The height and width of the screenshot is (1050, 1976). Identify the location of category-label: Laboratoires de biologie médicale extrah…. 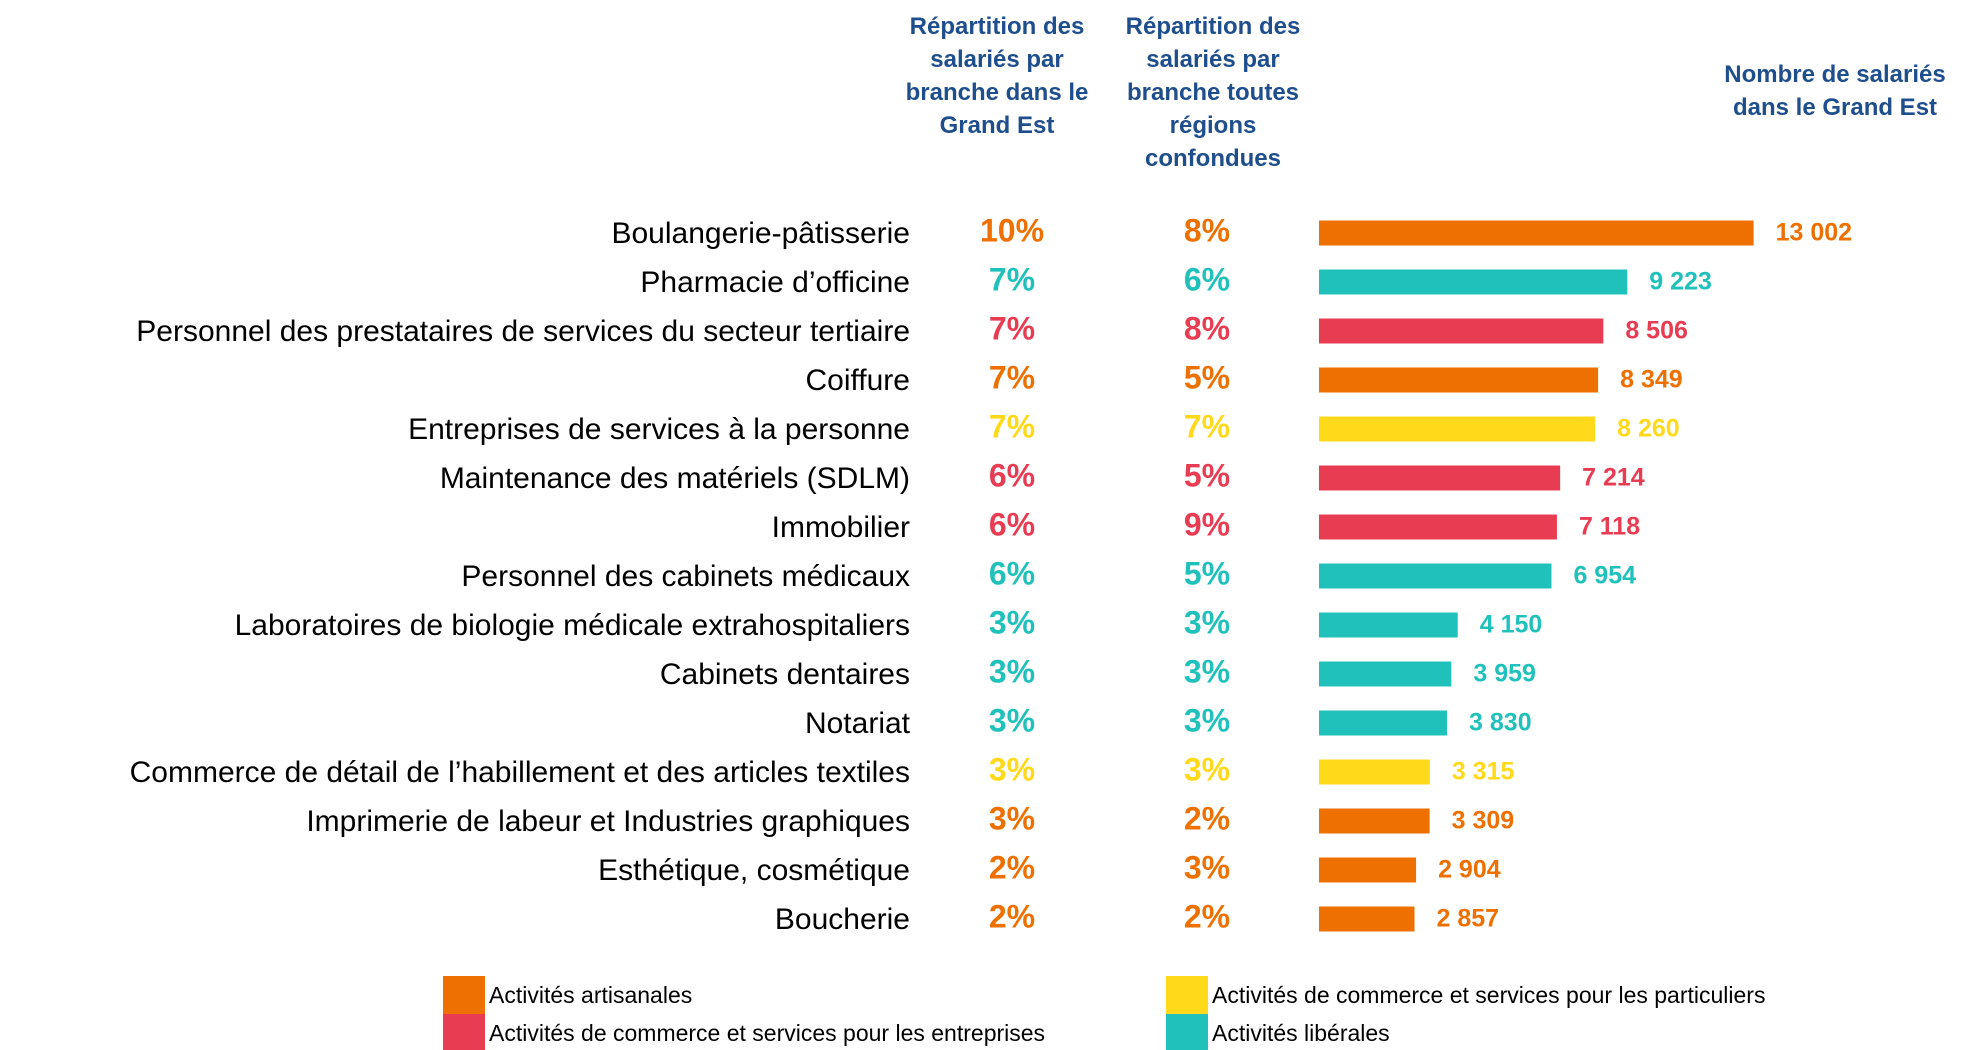
(572, 625).